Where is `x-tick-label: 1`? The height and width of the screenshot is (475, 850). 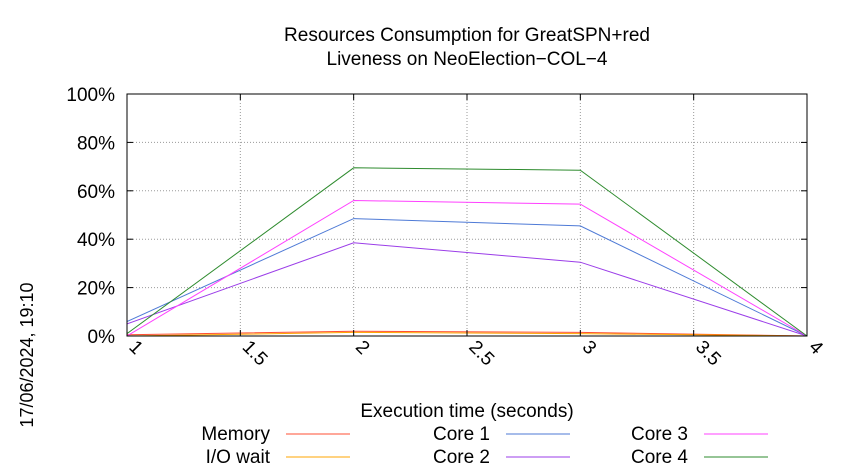
x-tick-label: 1 is located at coordinates (135, 348).